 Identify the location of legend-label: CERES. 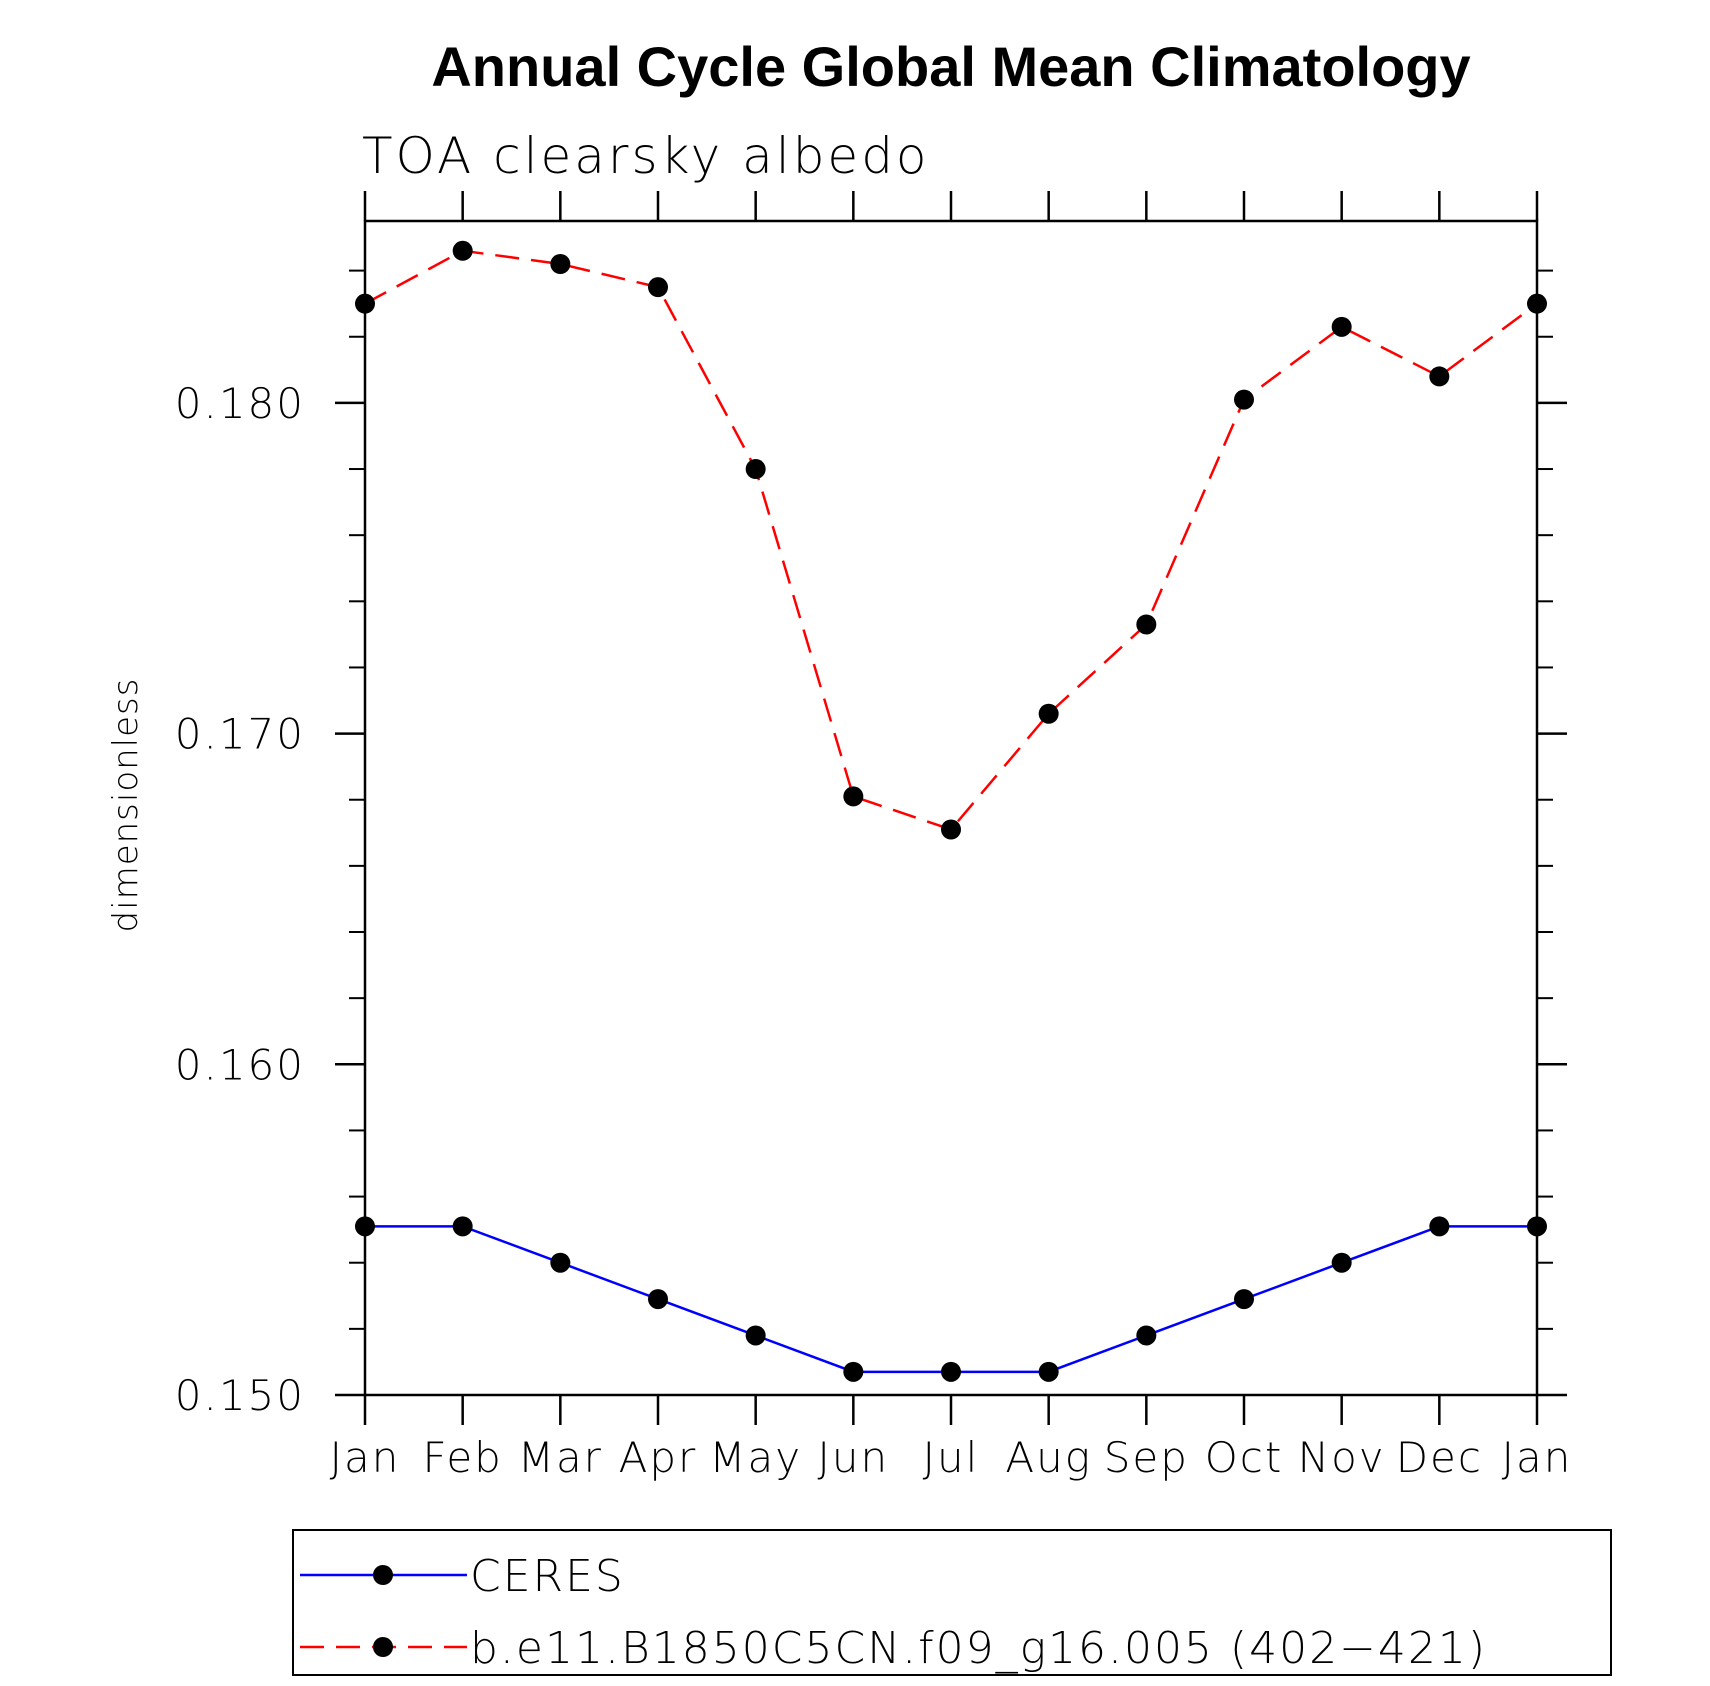
(547, 1576).